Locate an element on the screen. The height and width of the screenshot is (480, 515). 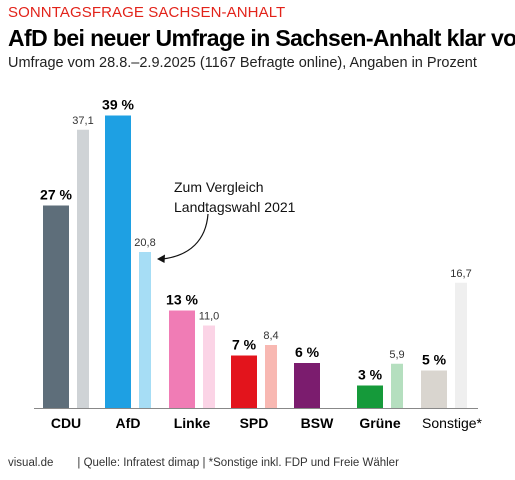
annotation-arrow is located at coordinates (185, 236).